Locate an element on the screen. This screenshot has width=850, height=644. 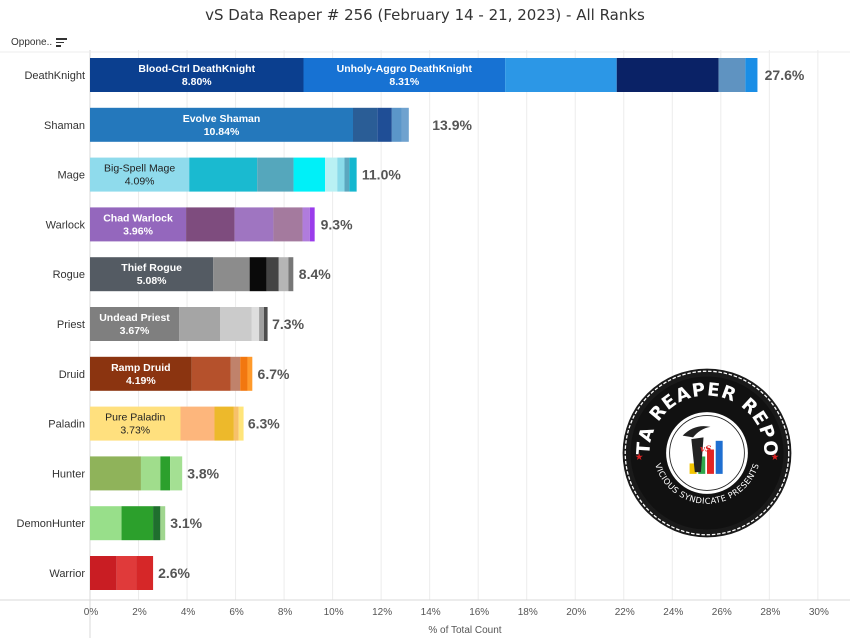
segment-percent-label: 4.19% is located at coordinates (141, 381).